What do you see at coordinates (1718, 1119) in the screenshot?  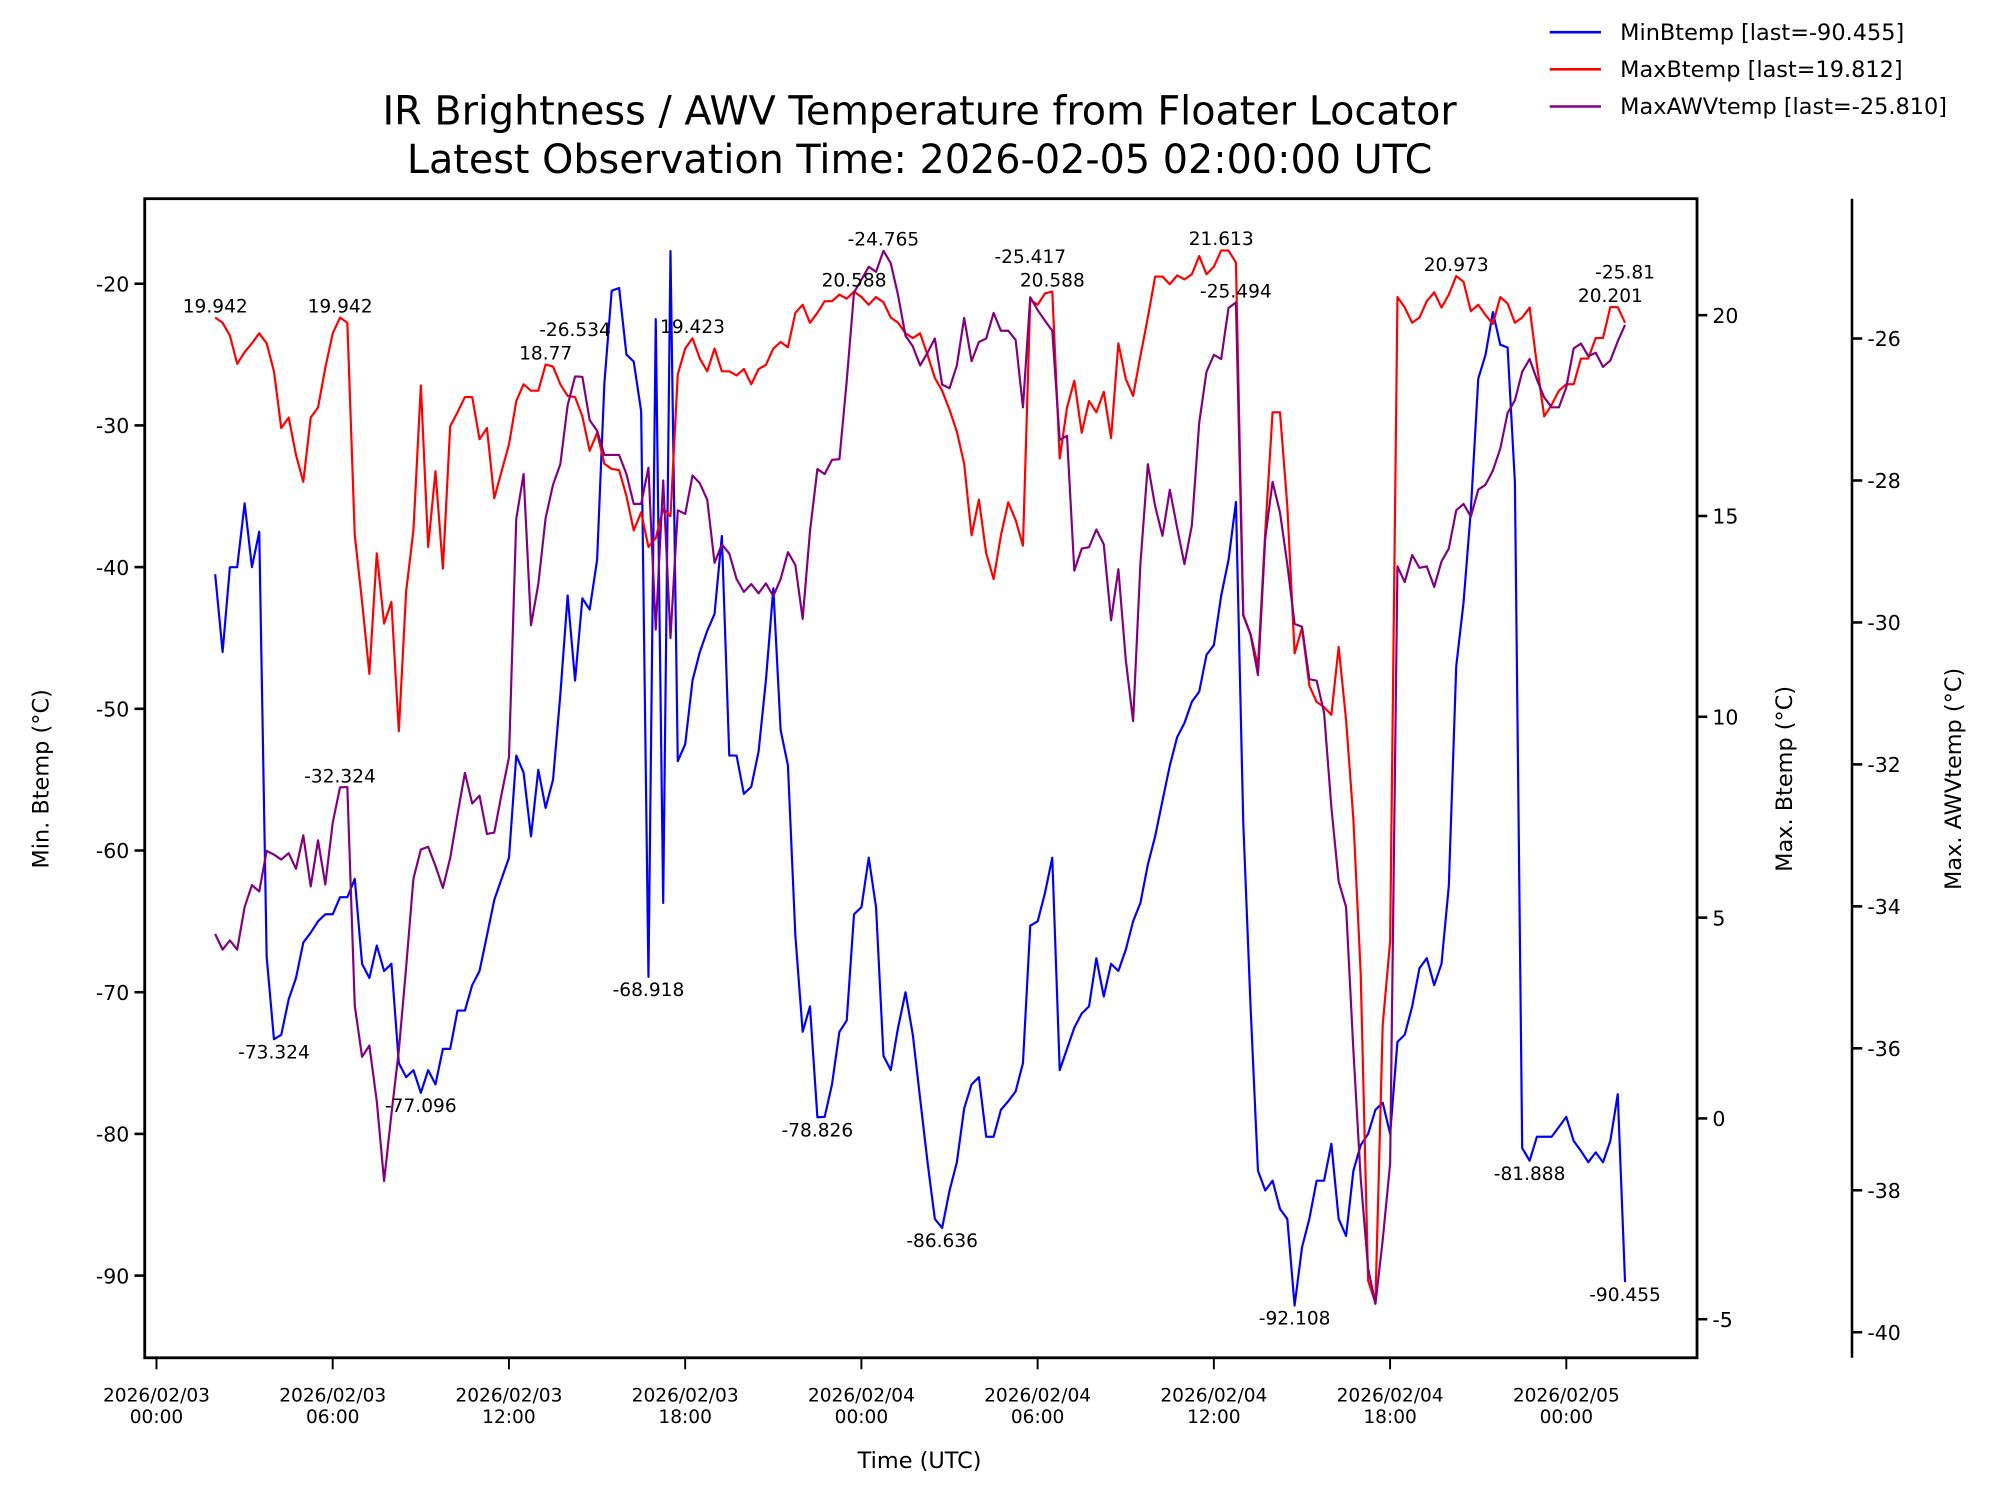 I see `y-tick-label-max: 0` at bounding box center [1718, 1119].